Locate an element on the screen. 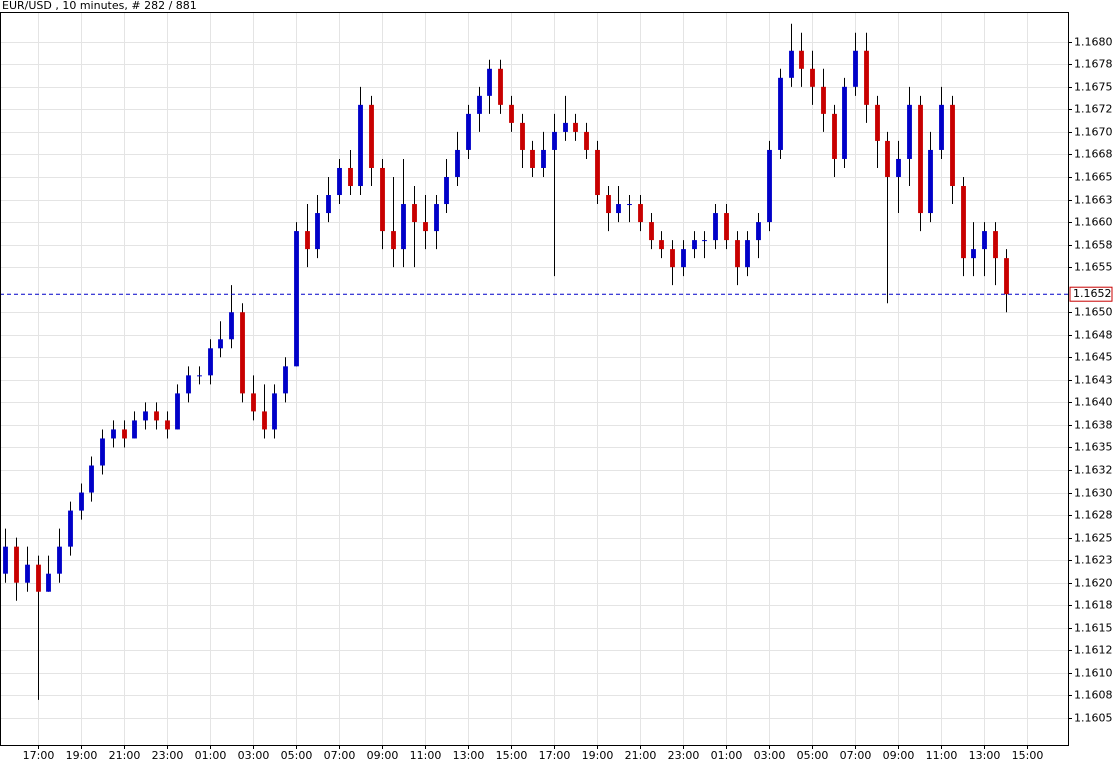 Image resolution: width=1115 pixels, height=761 pixels. y-tick-label: 1.1610 is located at coordinates (1093, 673).